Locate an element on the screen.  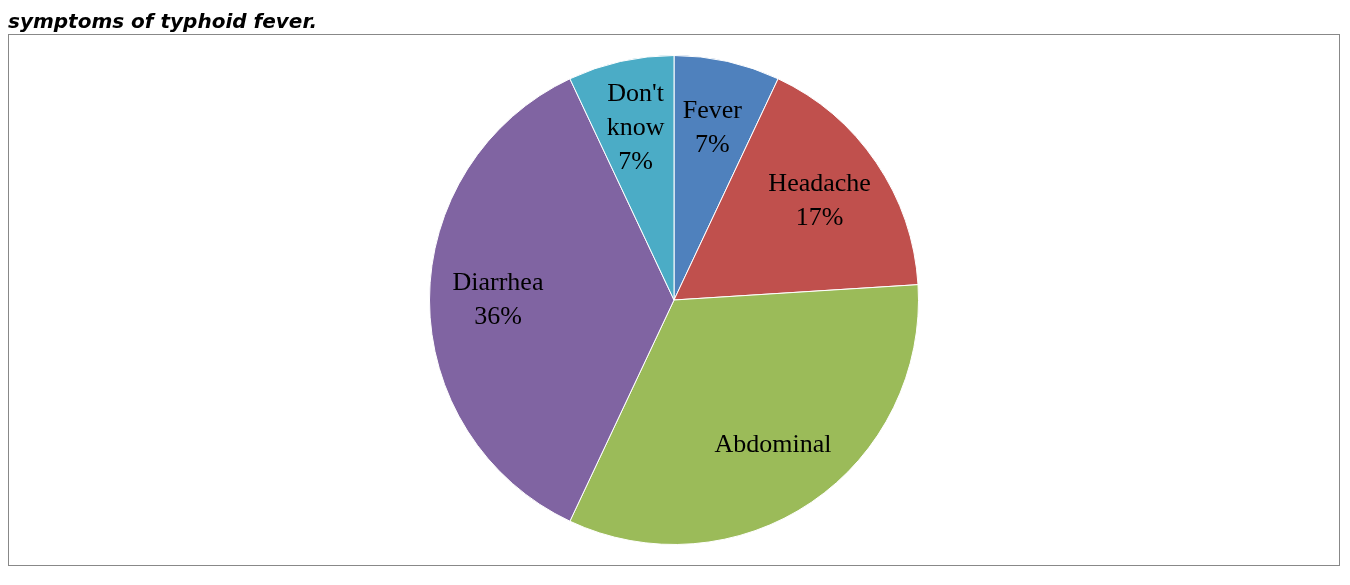
data-label: 36% is located at coordinates (498, 315).